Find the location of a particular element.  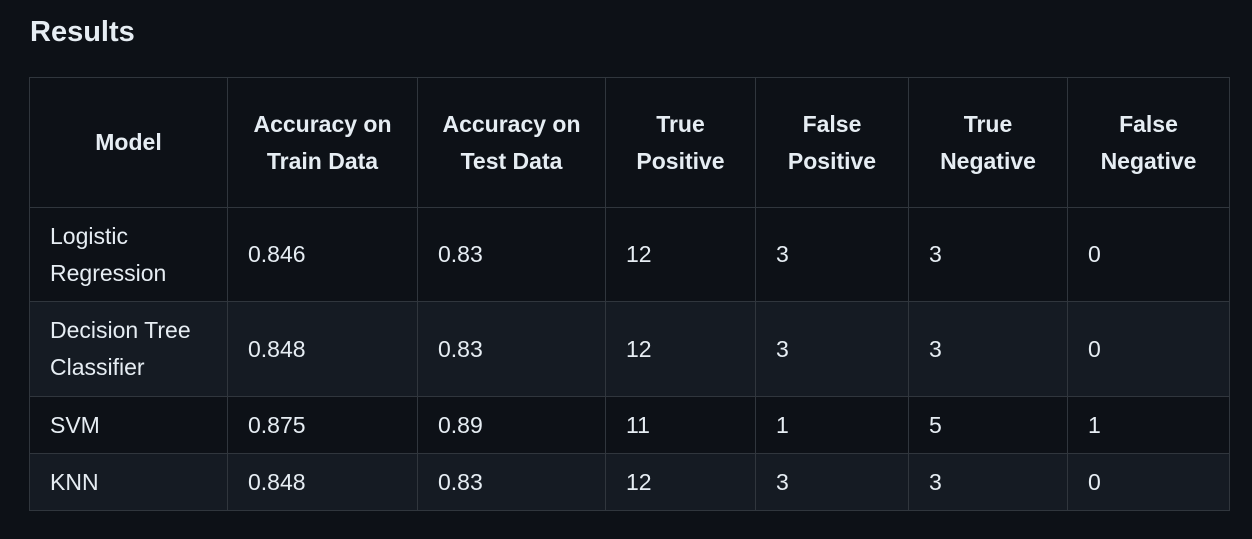

column-header-accuracy-test: Accuracy on Test Data is located at coordinates (511, 142).